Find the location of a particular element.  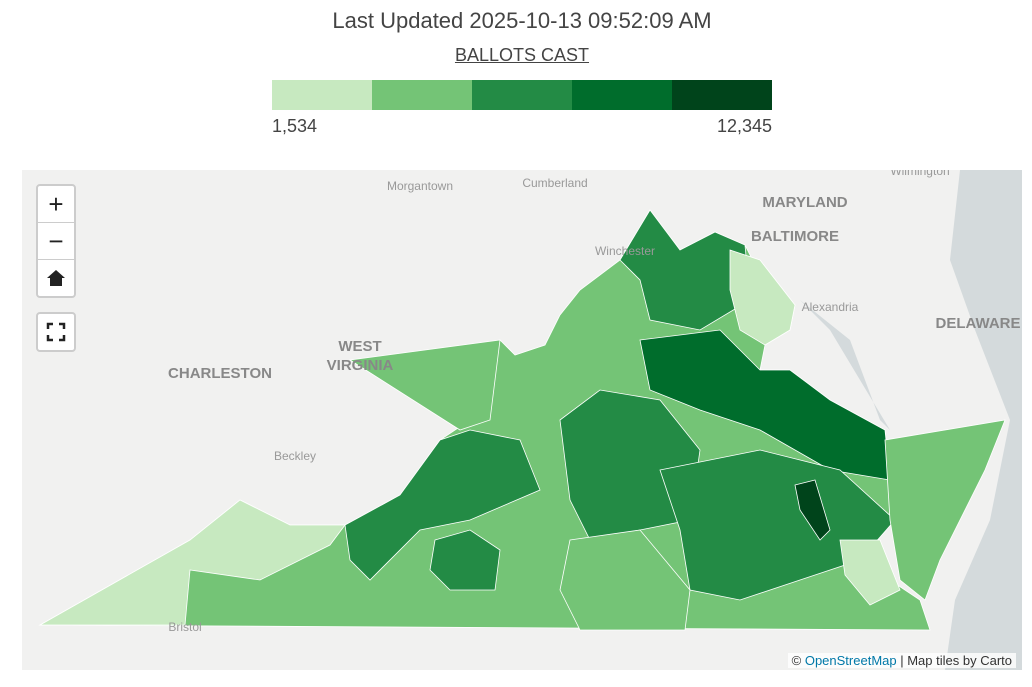

place-label: BALTIMORE is located at coordinates (795, 236).